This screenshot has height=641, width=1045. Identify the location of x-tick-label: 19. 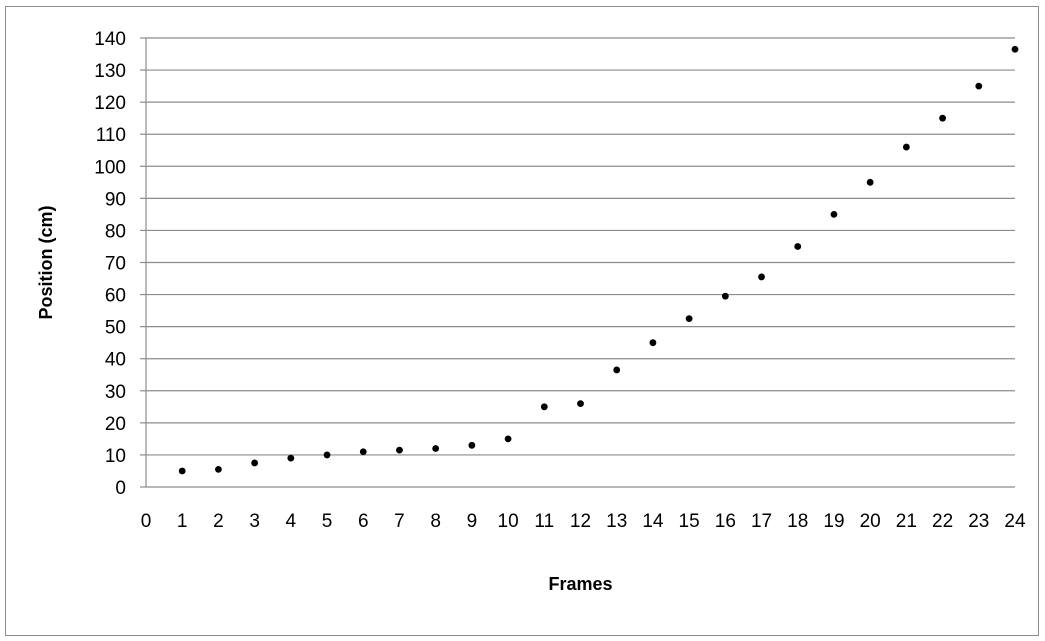
(833, 521).